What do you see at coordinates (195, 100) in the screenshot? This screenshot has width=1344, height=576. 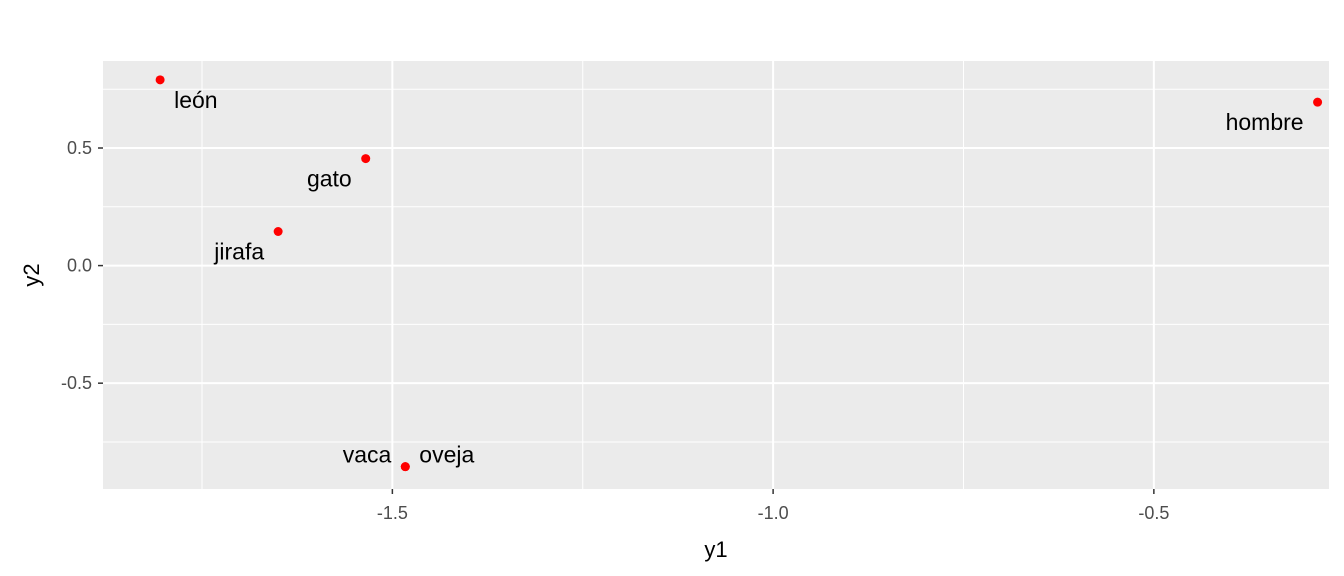 I see `point-label: león` at bounding box center [195, 100].